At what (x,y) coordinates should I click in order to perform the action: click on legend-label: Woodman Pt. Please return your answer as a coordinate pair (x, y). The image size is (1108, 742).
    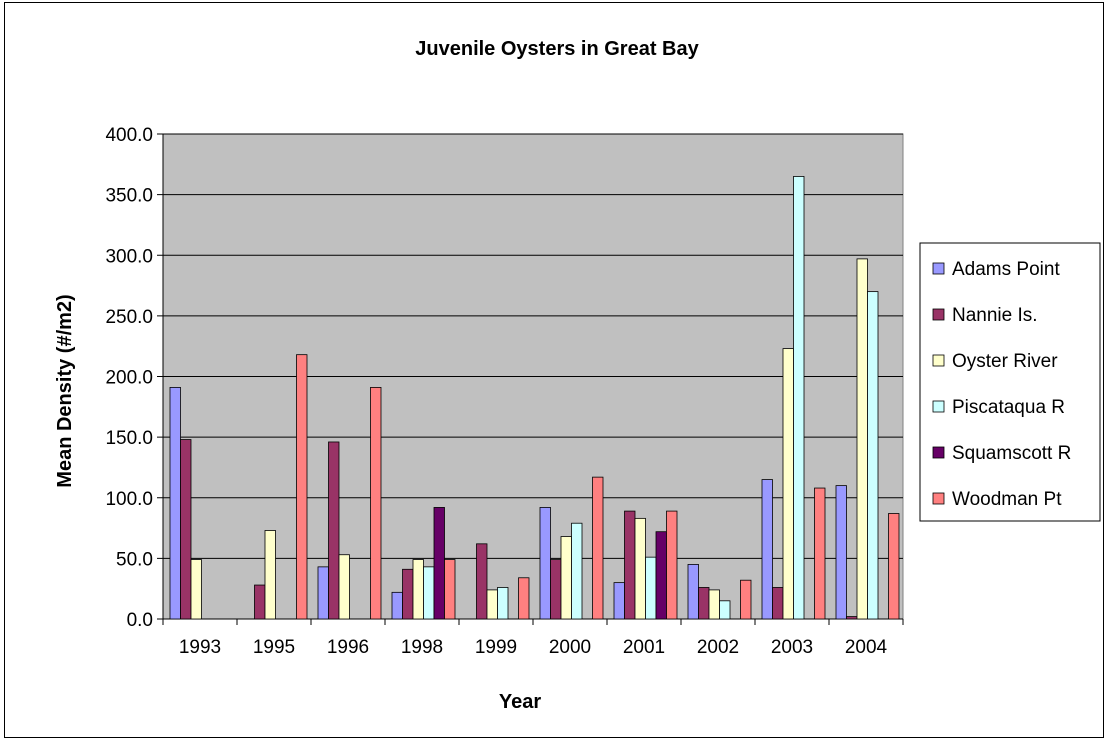
    Looking at the image, I should click on (1007, 499).